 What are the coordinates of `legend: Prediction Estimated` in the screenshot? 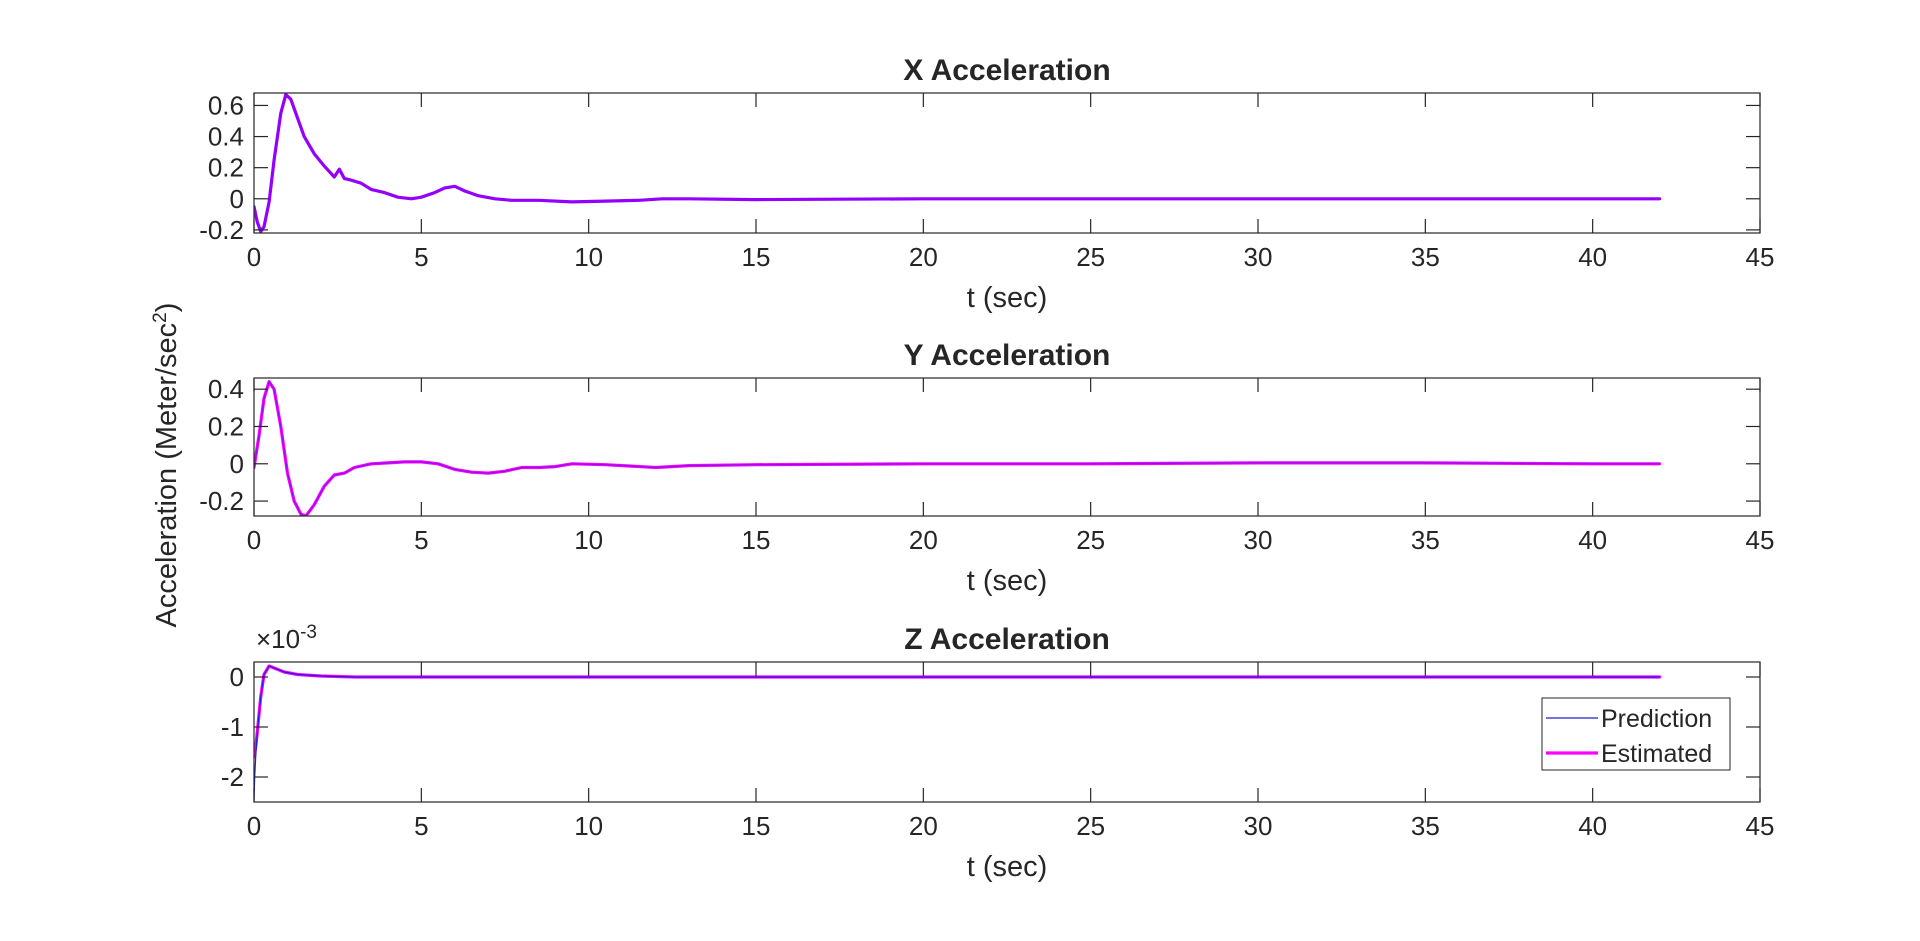 It's located at (1636, 734).